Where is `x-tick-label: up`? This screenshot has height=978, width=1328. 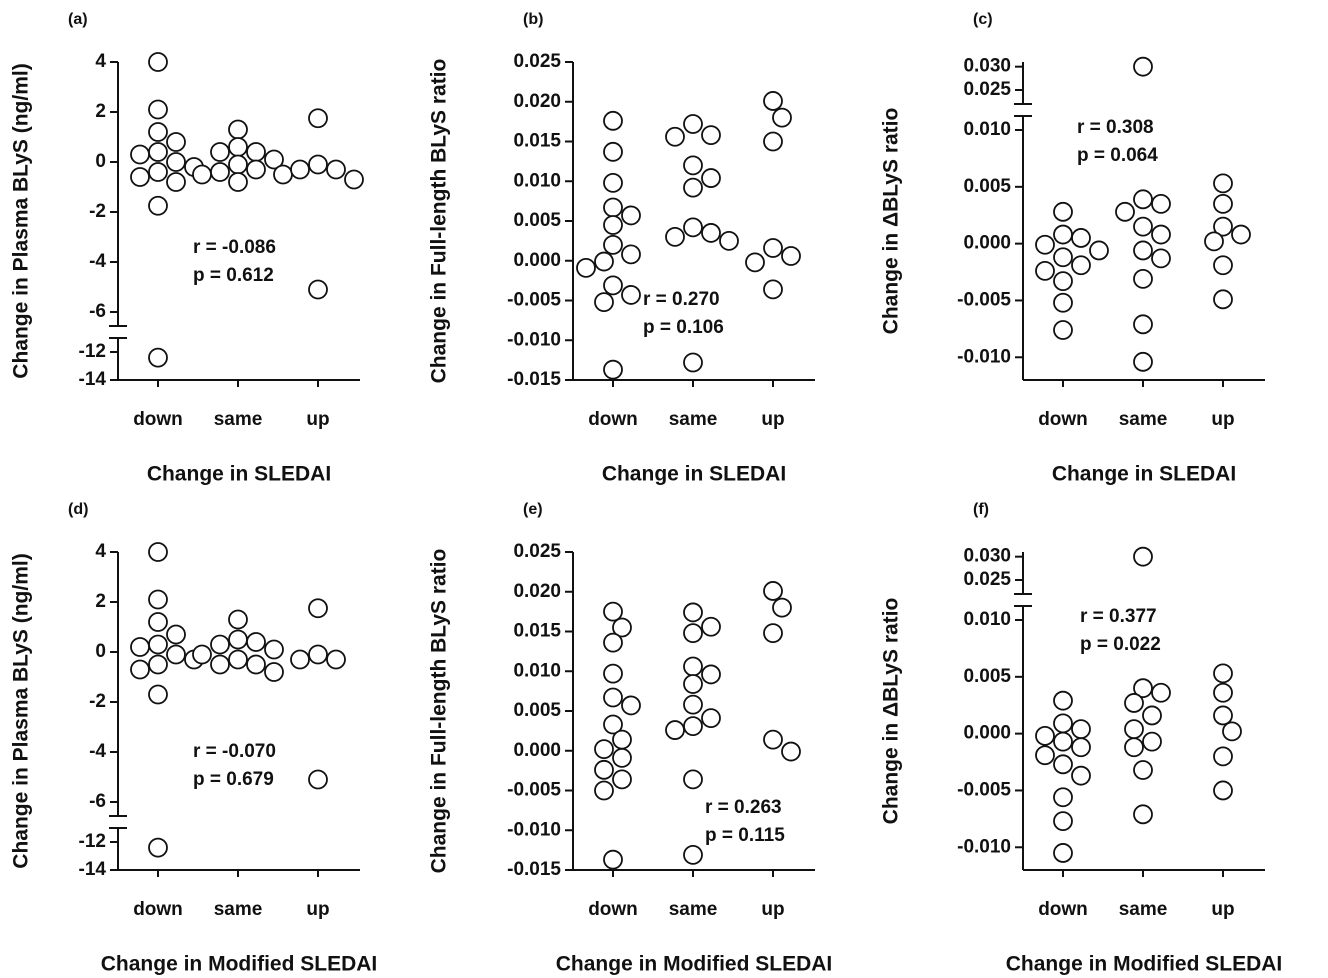 x-tick-label: up is located at coordinates (1222, 909).